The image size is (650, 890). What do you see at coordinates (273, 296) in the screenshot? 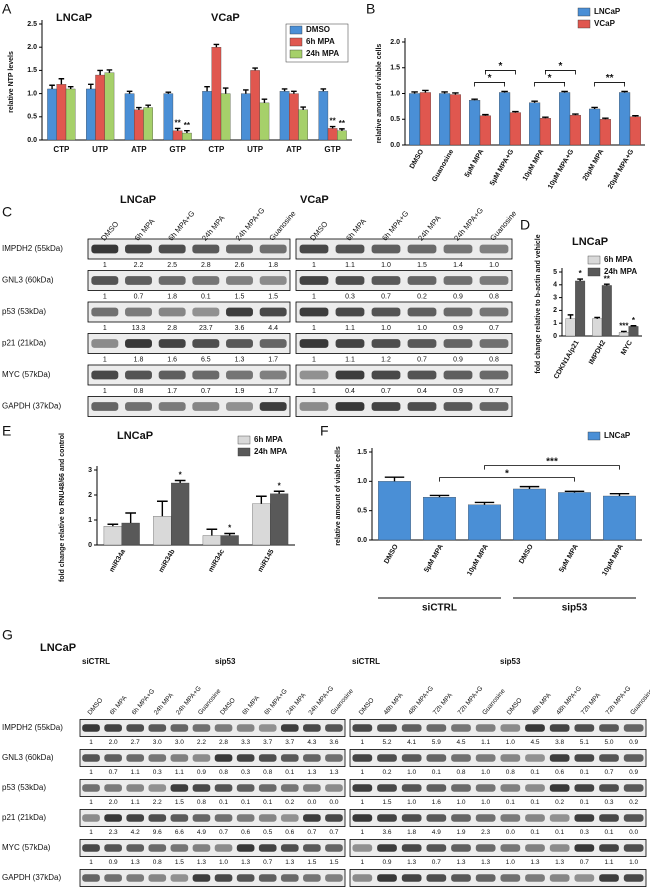
I see `band-quantification: 1.5` at bounding box center [273, 296].